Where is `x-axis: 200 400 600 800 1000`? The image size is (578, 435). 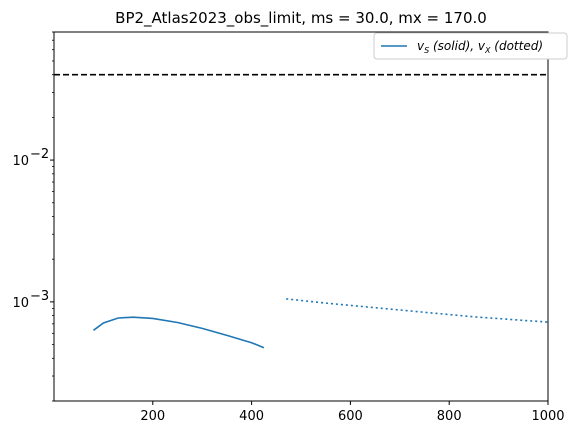 x-axis: 200 400 600 800 1000 is located at coordinates (352, 412).